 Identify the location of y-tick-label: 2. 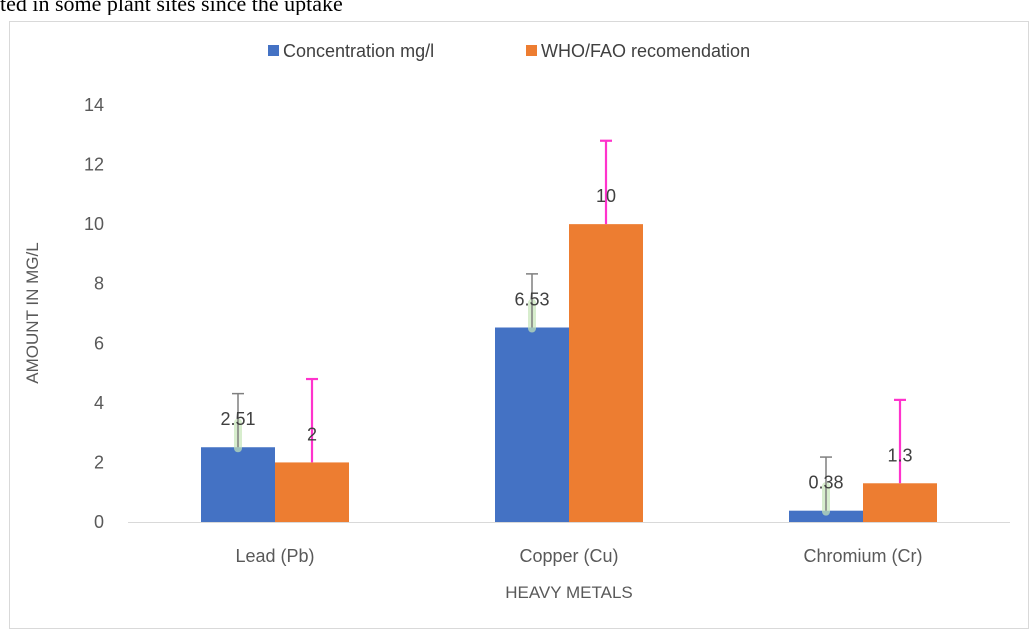
(99, 462).